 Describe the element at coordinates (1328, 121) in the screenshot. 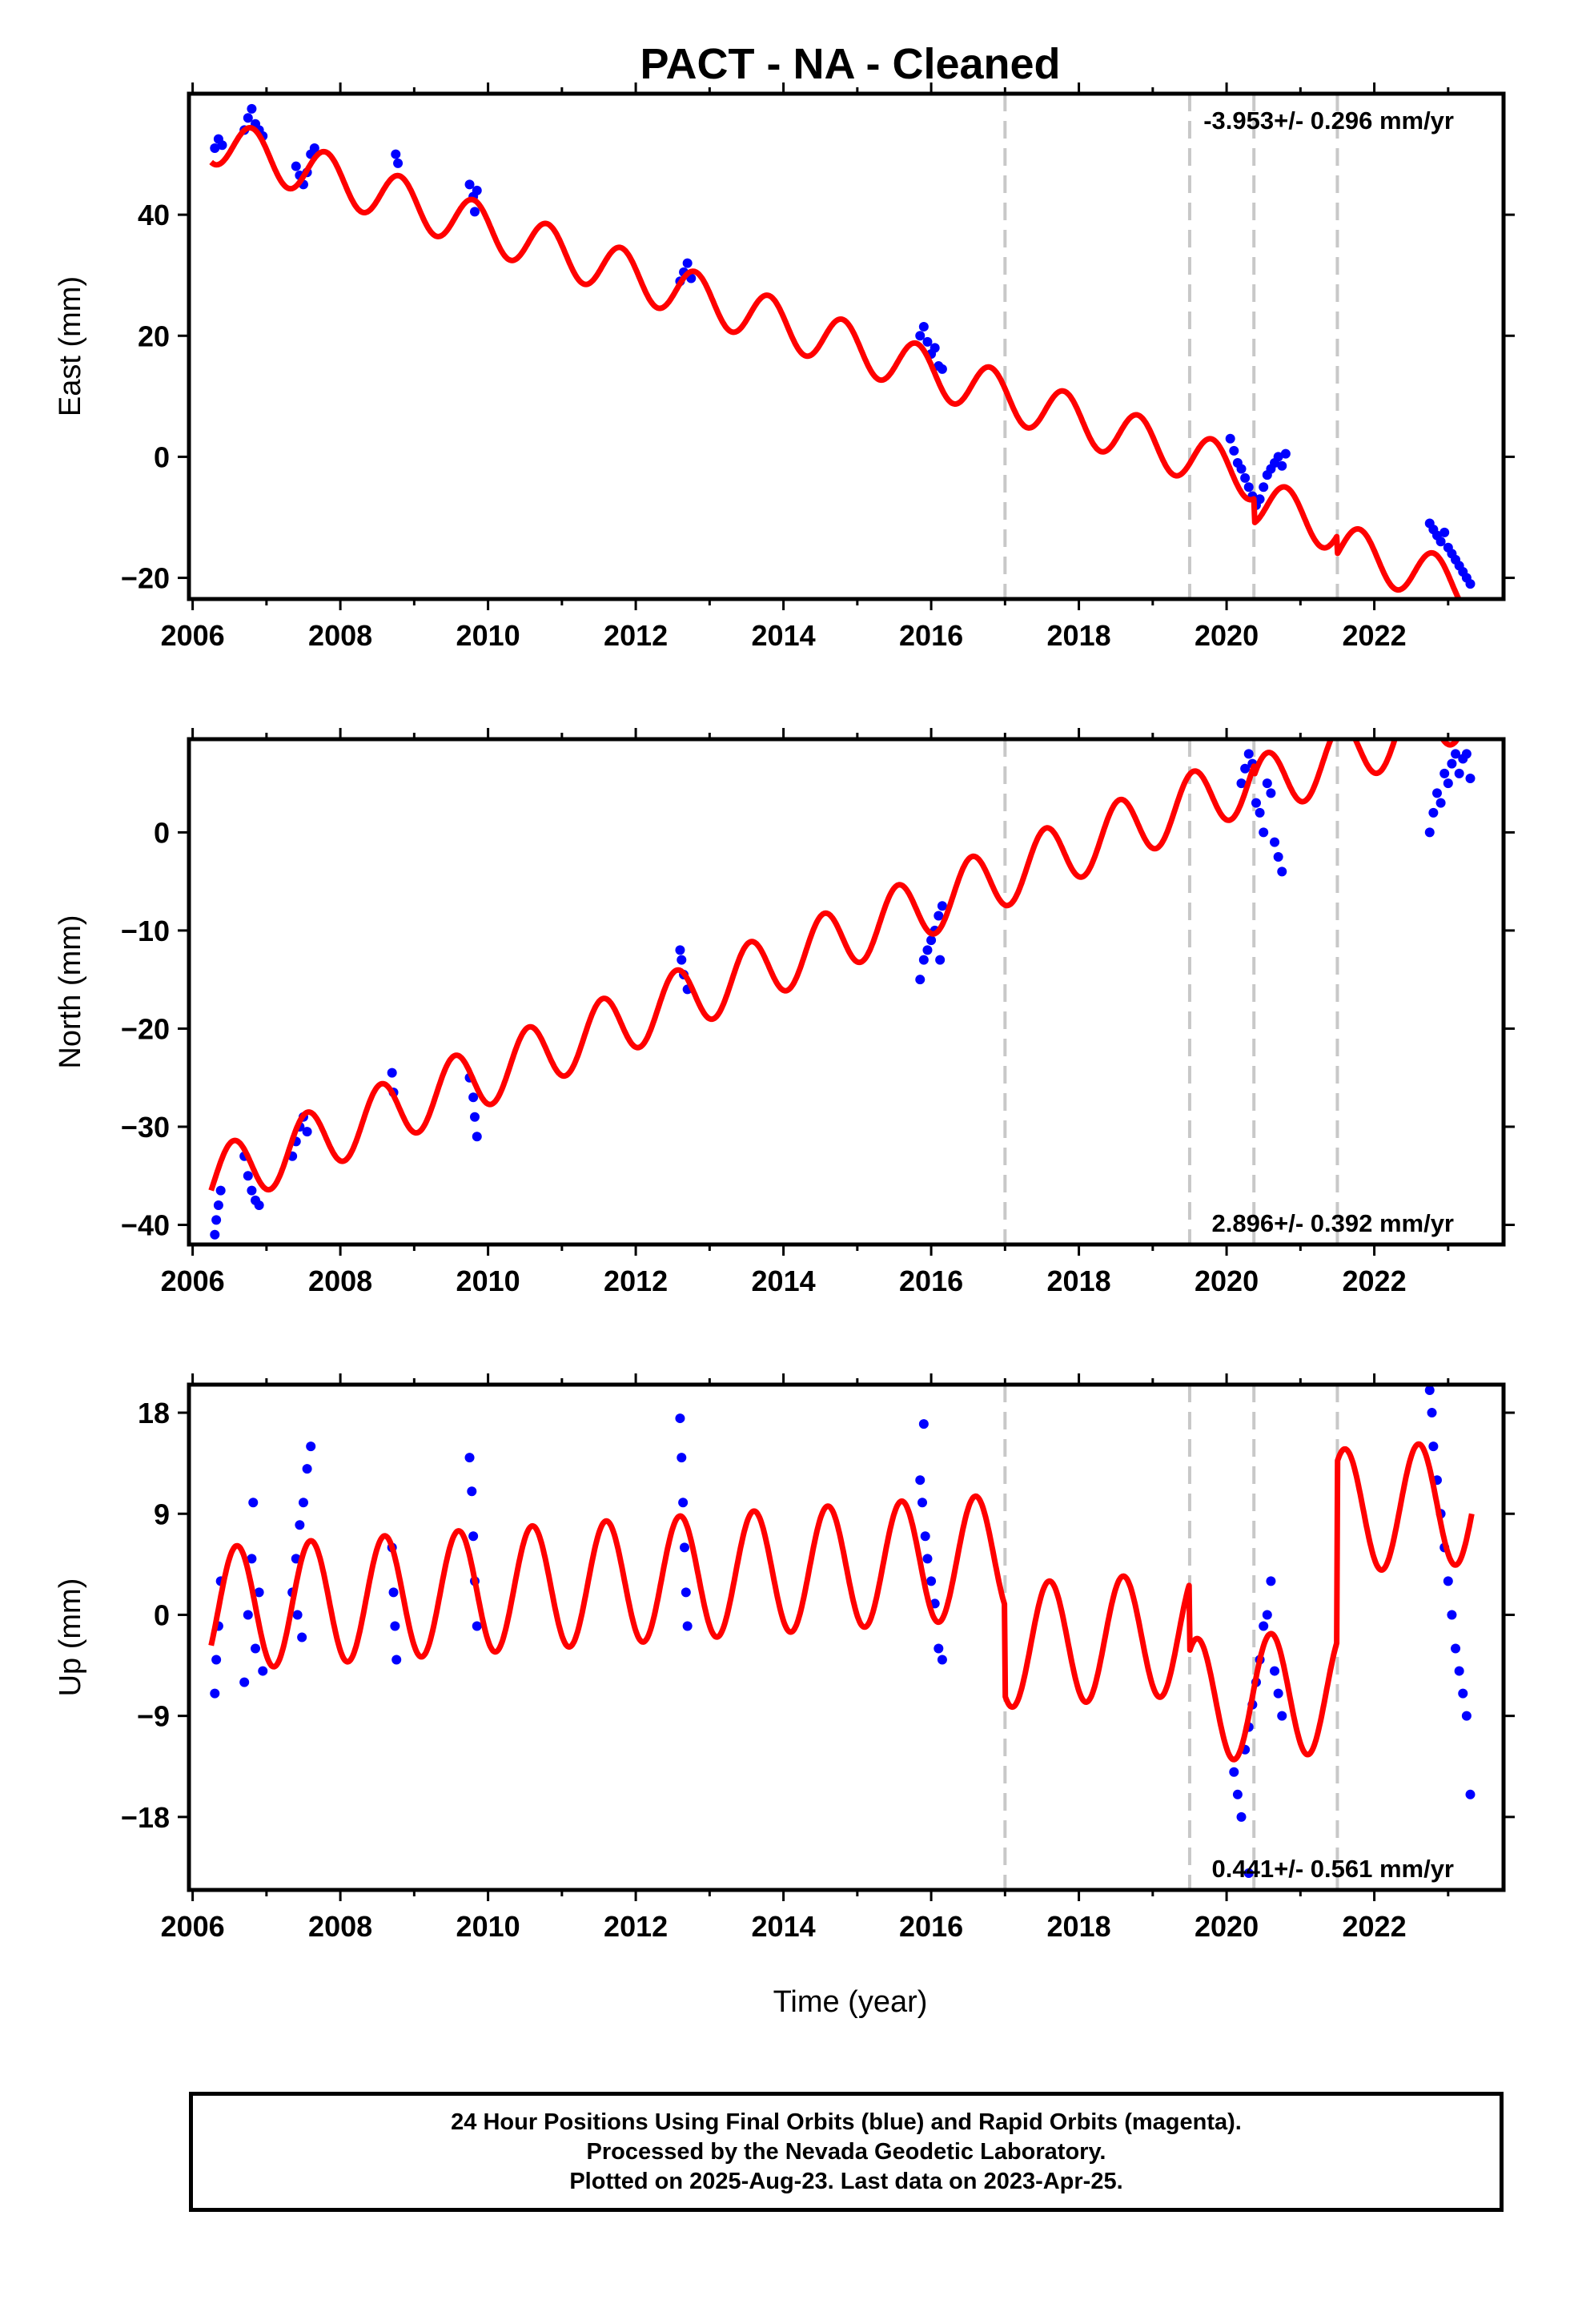

I see `velocity-label: -3.953+/- 0.296 mm/yr` at that location.